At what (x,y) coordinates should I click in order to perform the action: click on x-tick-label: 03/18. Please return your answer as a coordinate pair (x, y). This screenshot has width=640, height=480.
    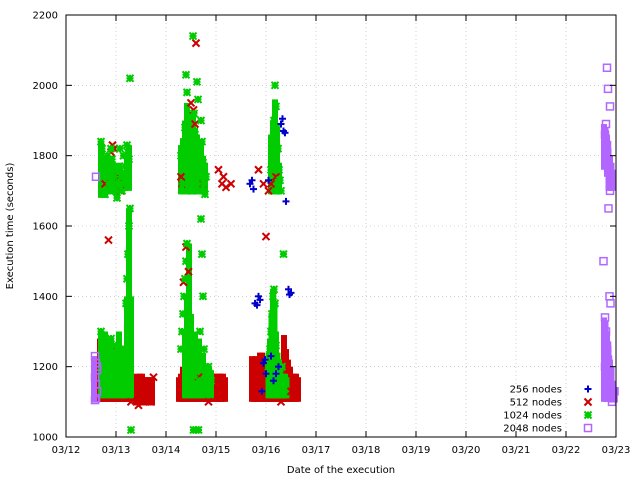
    Looking at the image, I should click on (366, 450).